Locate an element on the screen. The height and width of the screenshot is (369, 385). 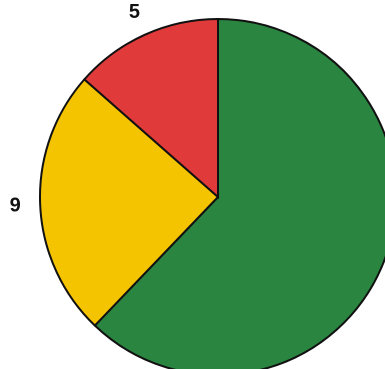
pie-data-label-5: 5 is located at coordinates (134, 12).